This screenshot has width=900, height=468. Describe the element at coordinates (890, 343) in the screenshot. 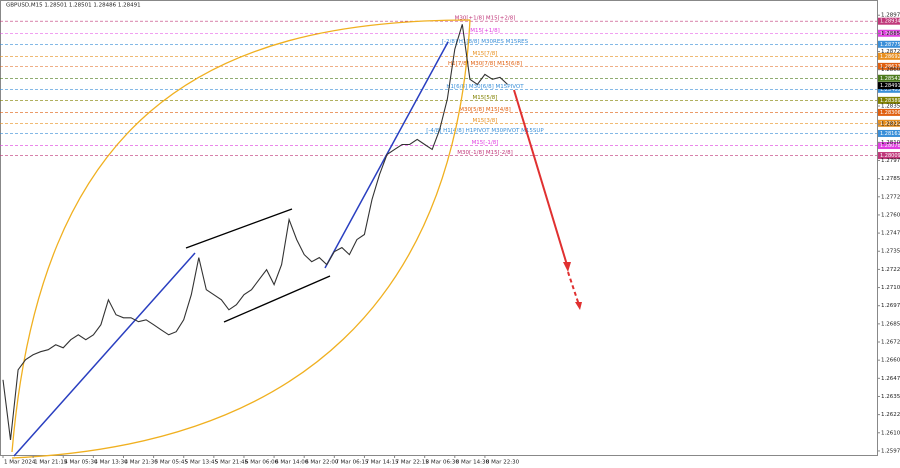

I see `y-tick-label: 1.26725` at that location.